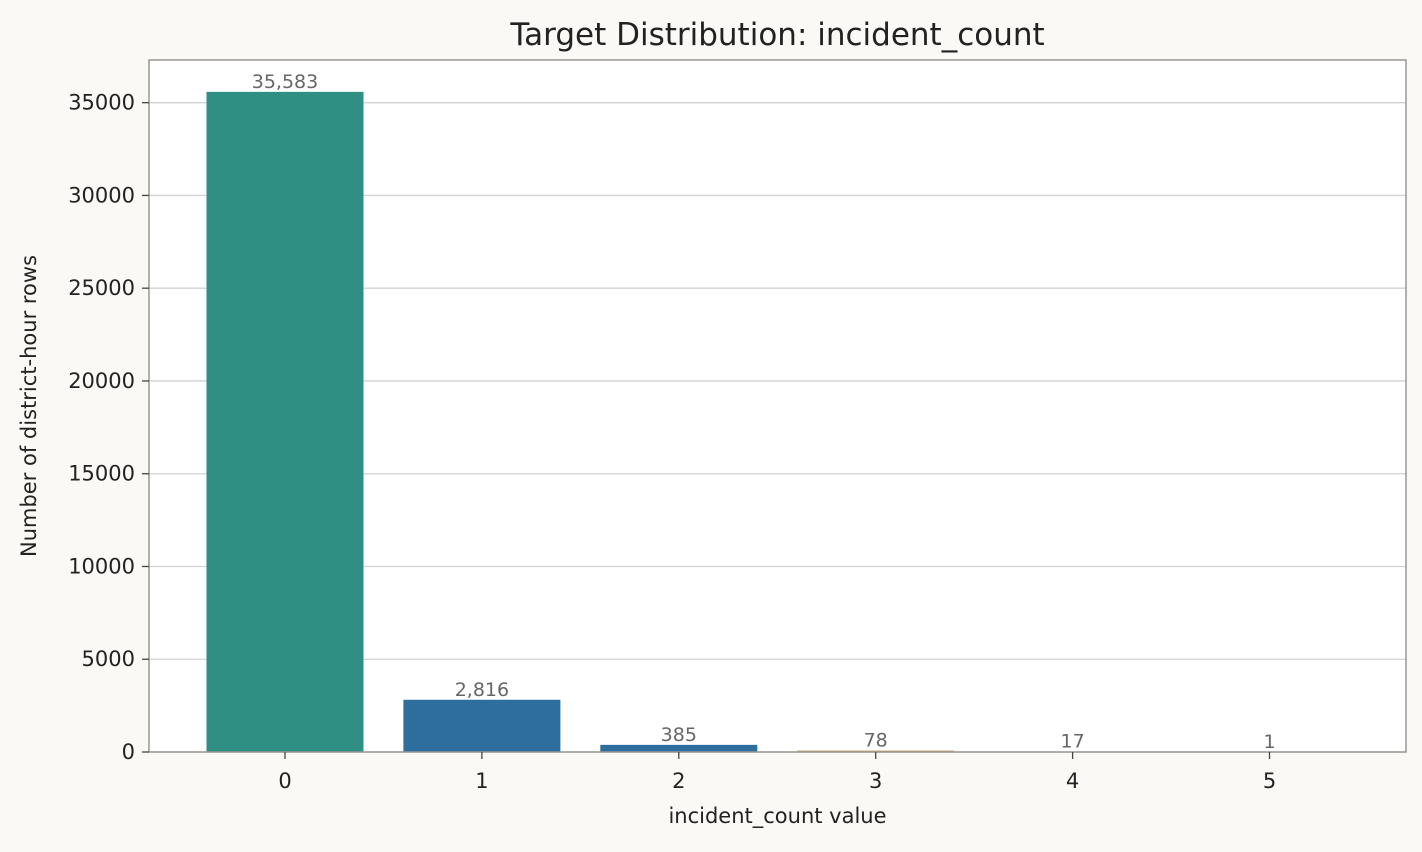  What do you see at coordinates (1269, 781) in the screenshot?
I see `x-tick-label: 5` at bounding box center [1269, 781].